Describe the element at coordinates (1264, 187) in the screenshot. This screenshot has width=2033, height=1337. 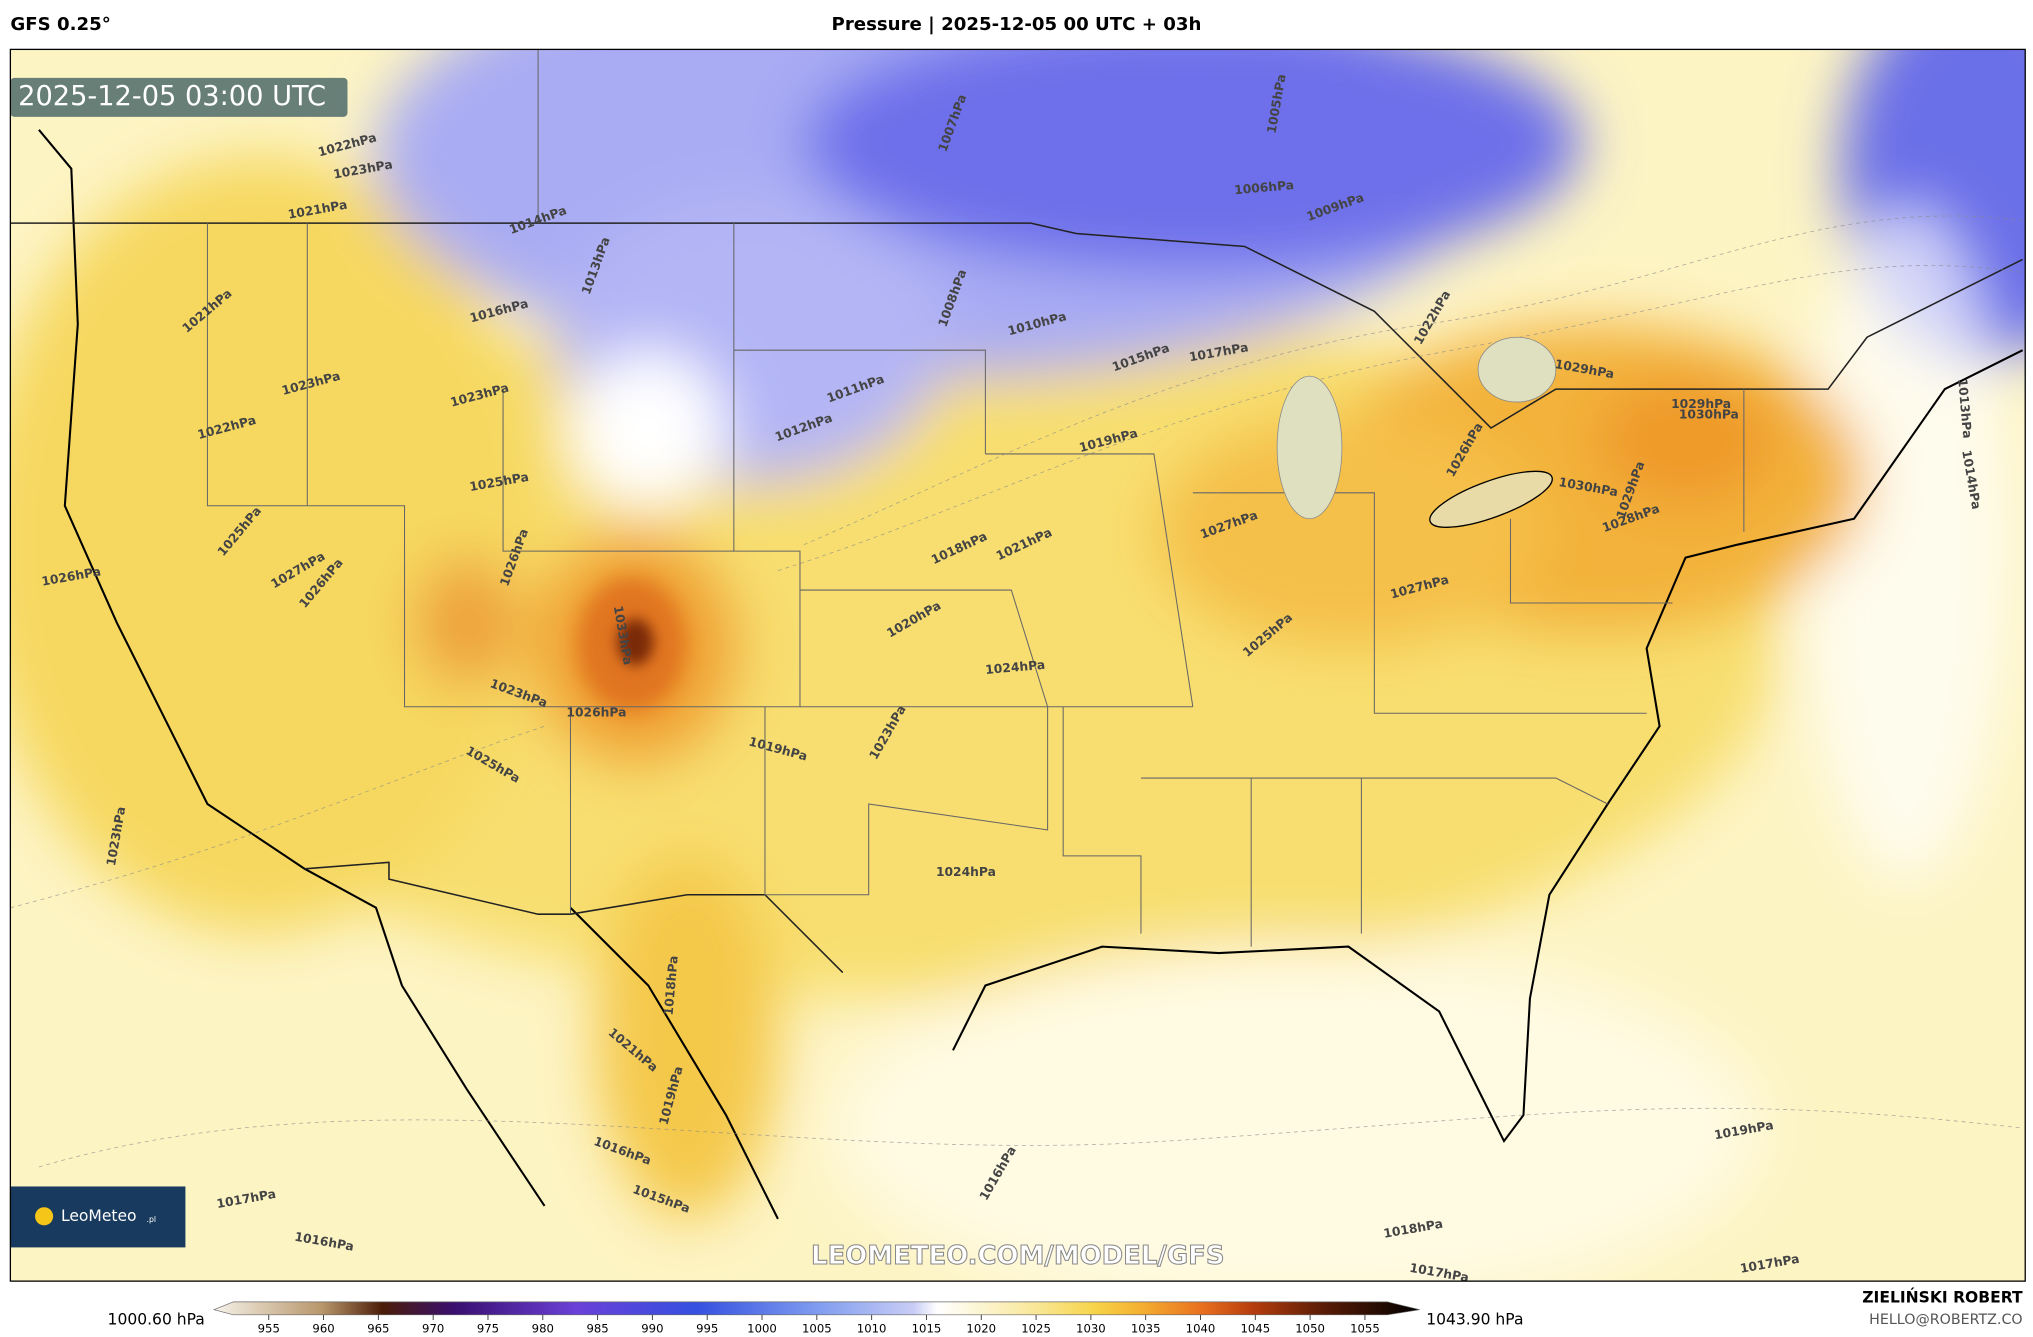
I see `isobar-label: 1006hPa` at that location.